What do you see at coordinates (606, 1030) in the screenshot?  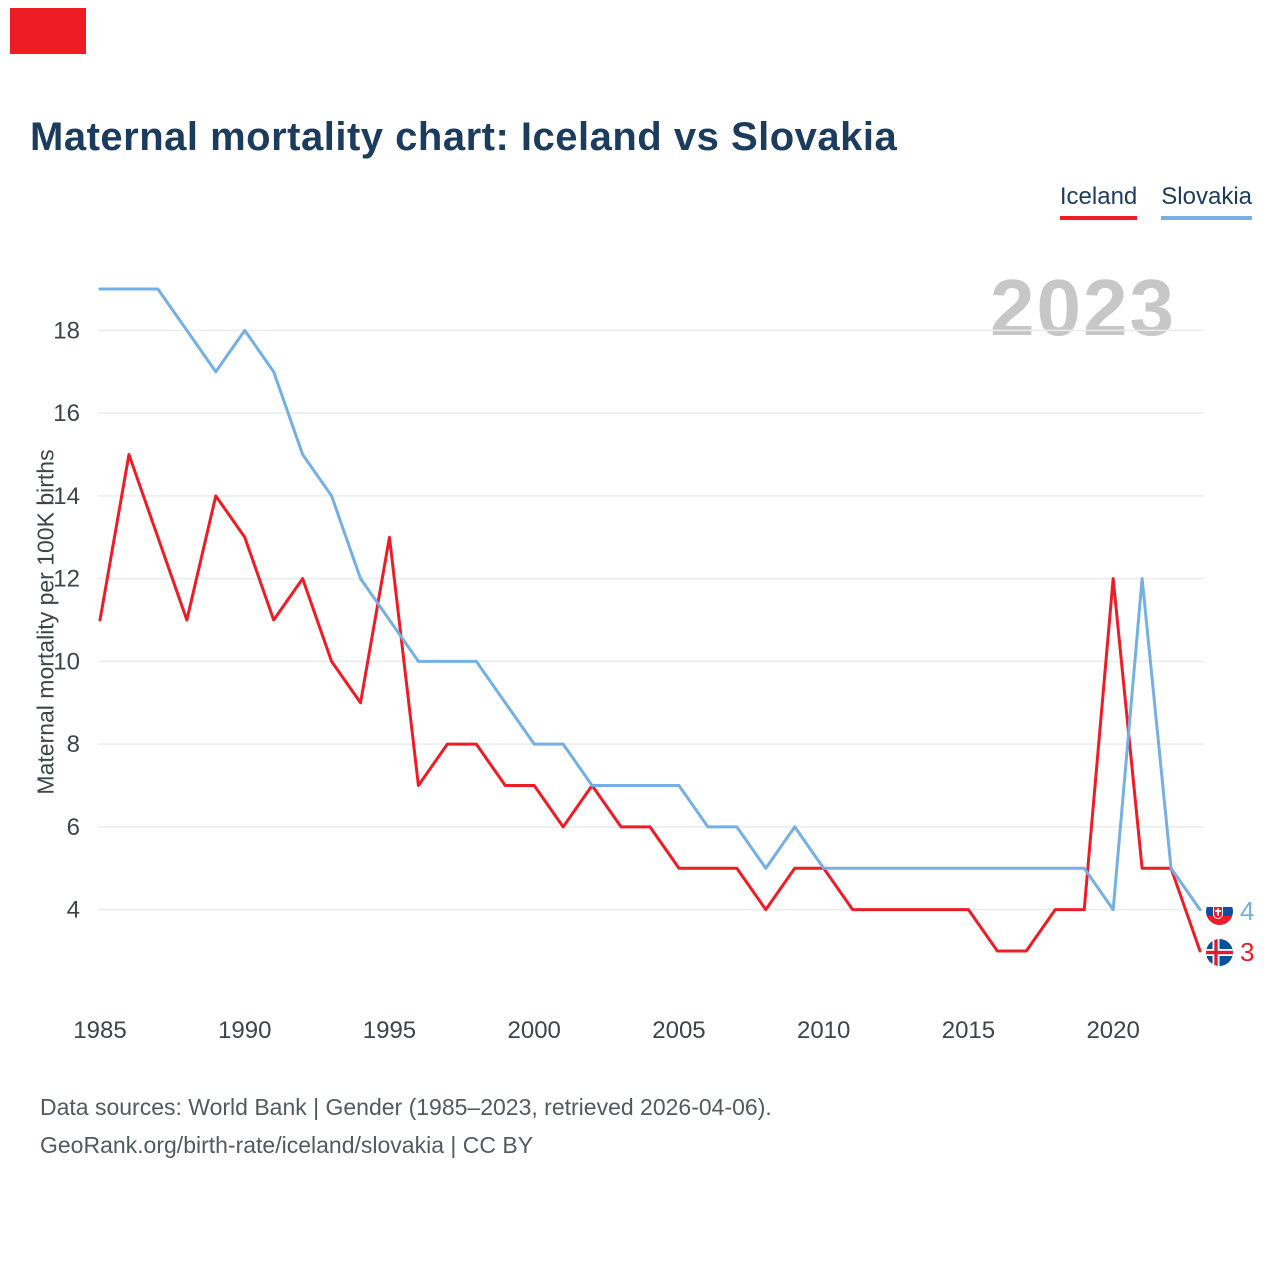 I see `x-axis-ticks: 1985 1990 1995 2000 2005 2010 2015 2020` at bounding box center [606, 1030].